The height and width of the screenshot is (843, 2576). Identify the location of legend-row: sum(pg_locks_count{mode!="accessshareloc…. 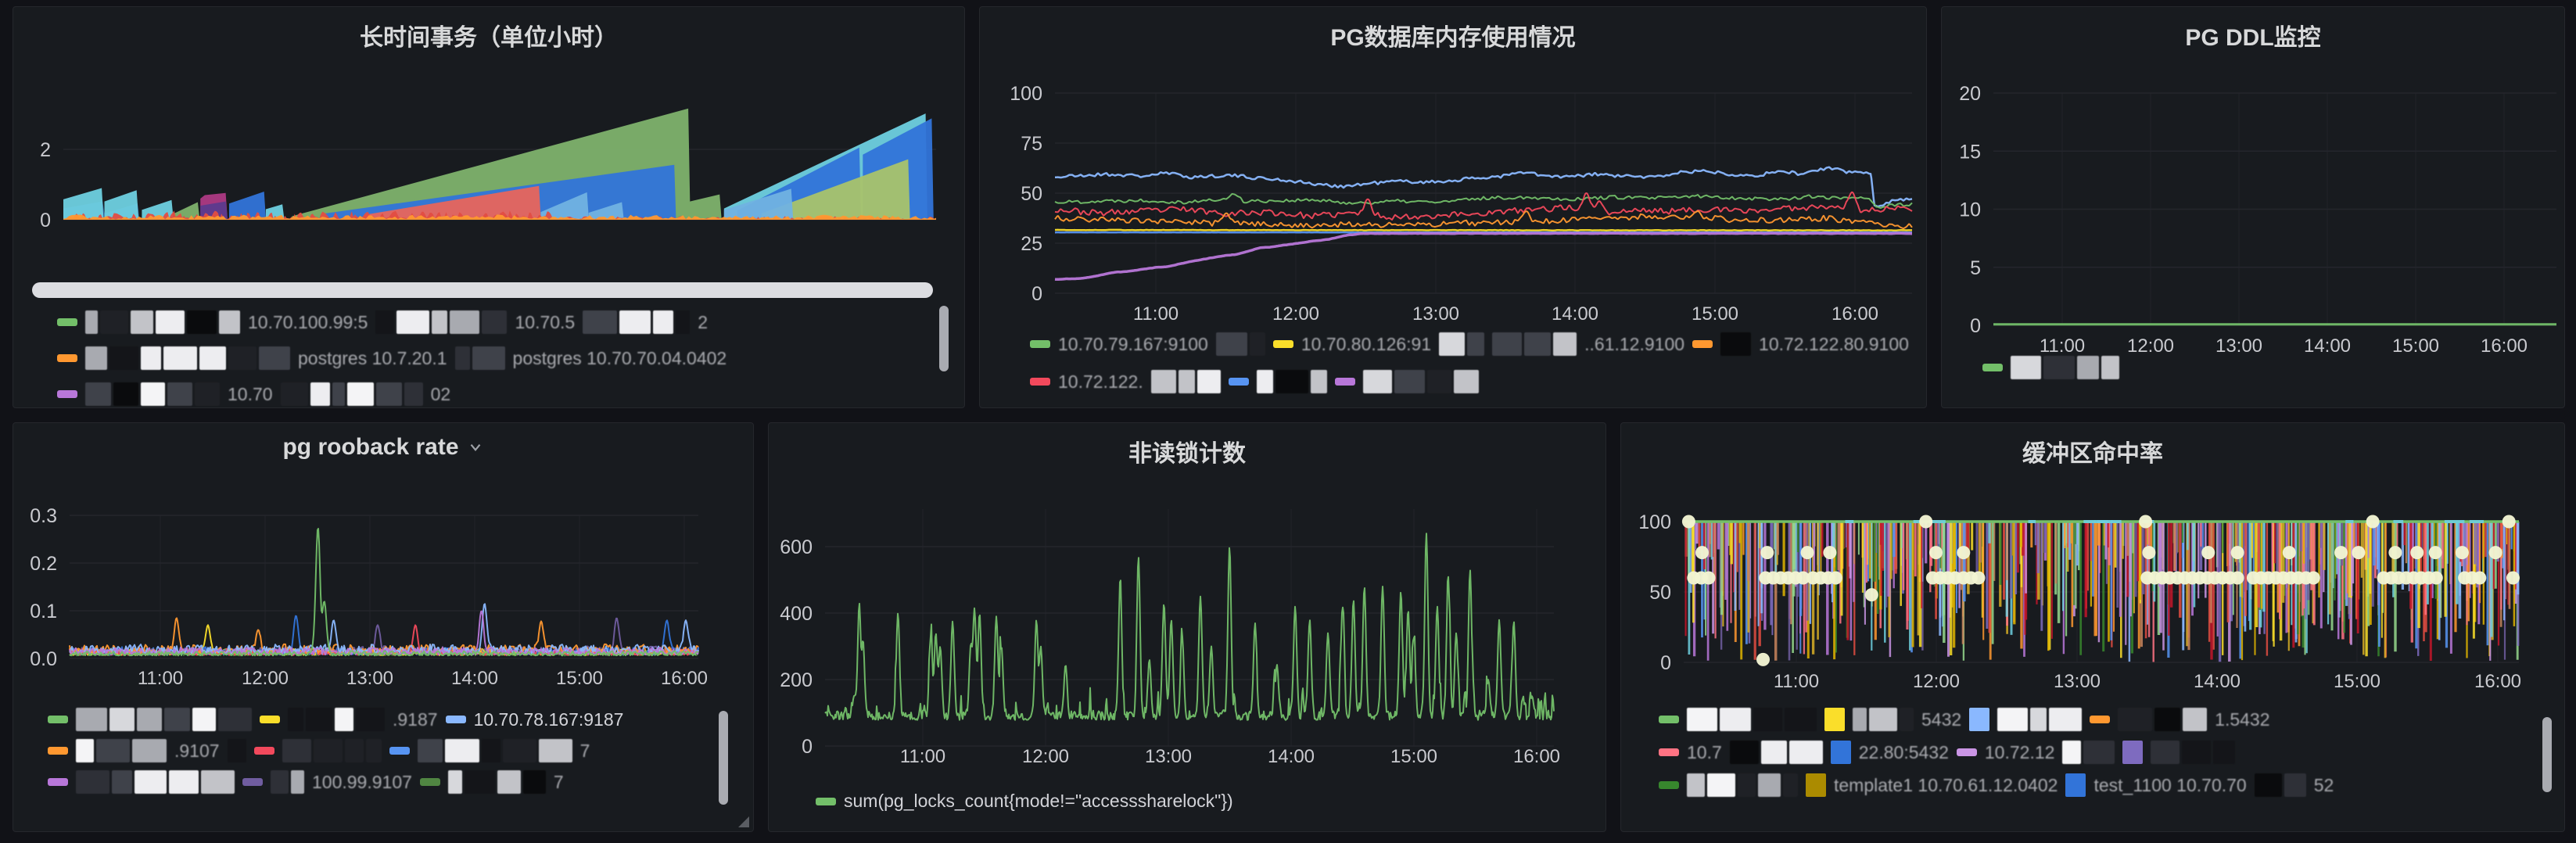
(1024, 802).